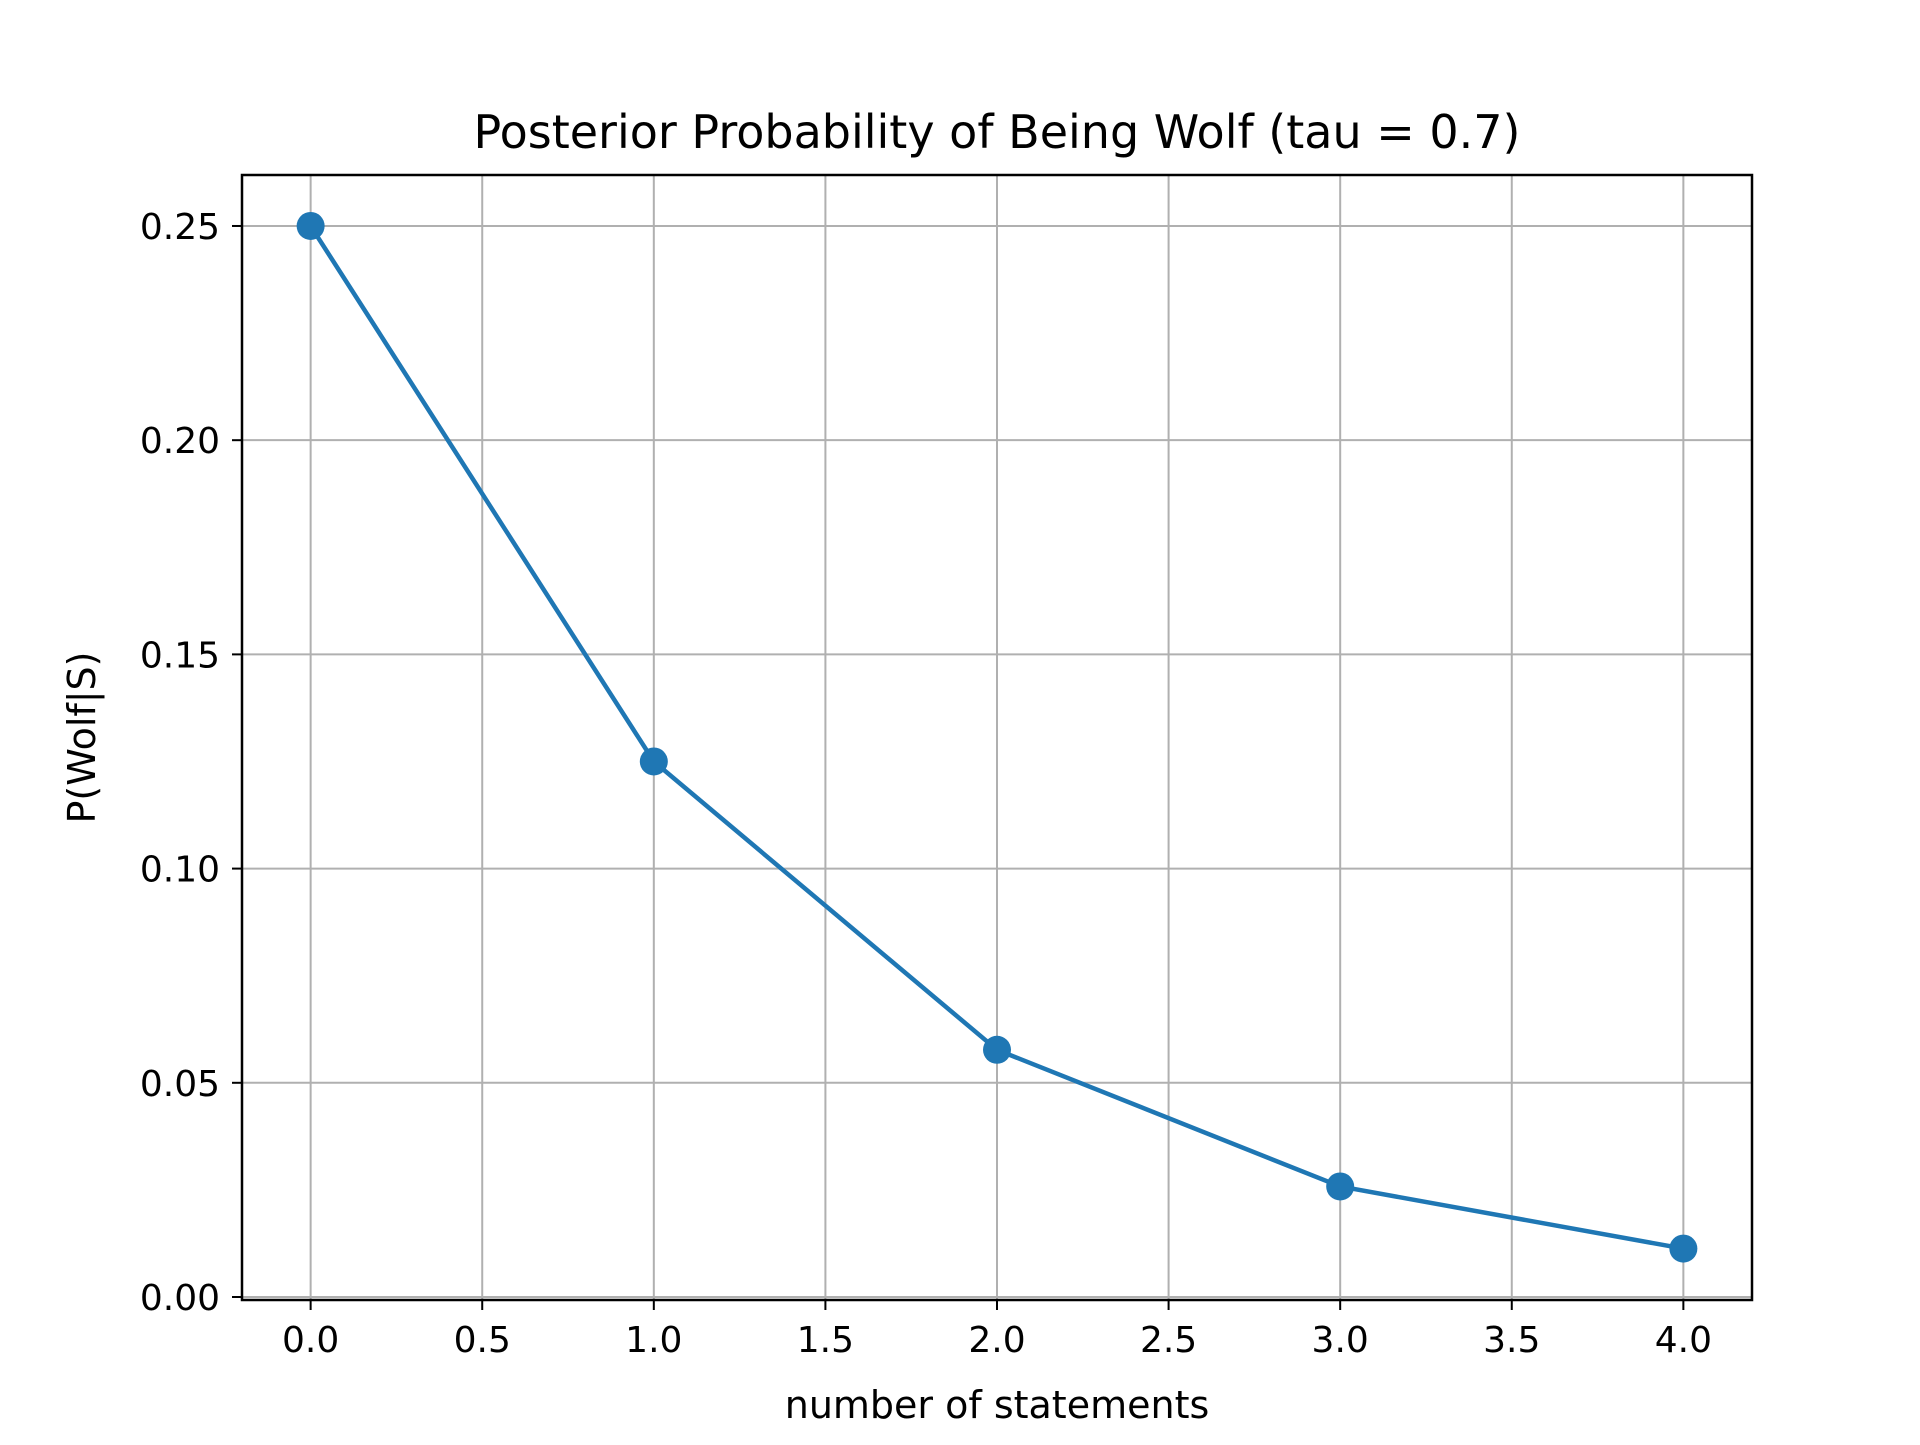 This screenshot has width=1920, height=1445. Describe the element at coordinates (180, 1084) in the screenshot. I see `y-tick-label: 0.05` at that location.